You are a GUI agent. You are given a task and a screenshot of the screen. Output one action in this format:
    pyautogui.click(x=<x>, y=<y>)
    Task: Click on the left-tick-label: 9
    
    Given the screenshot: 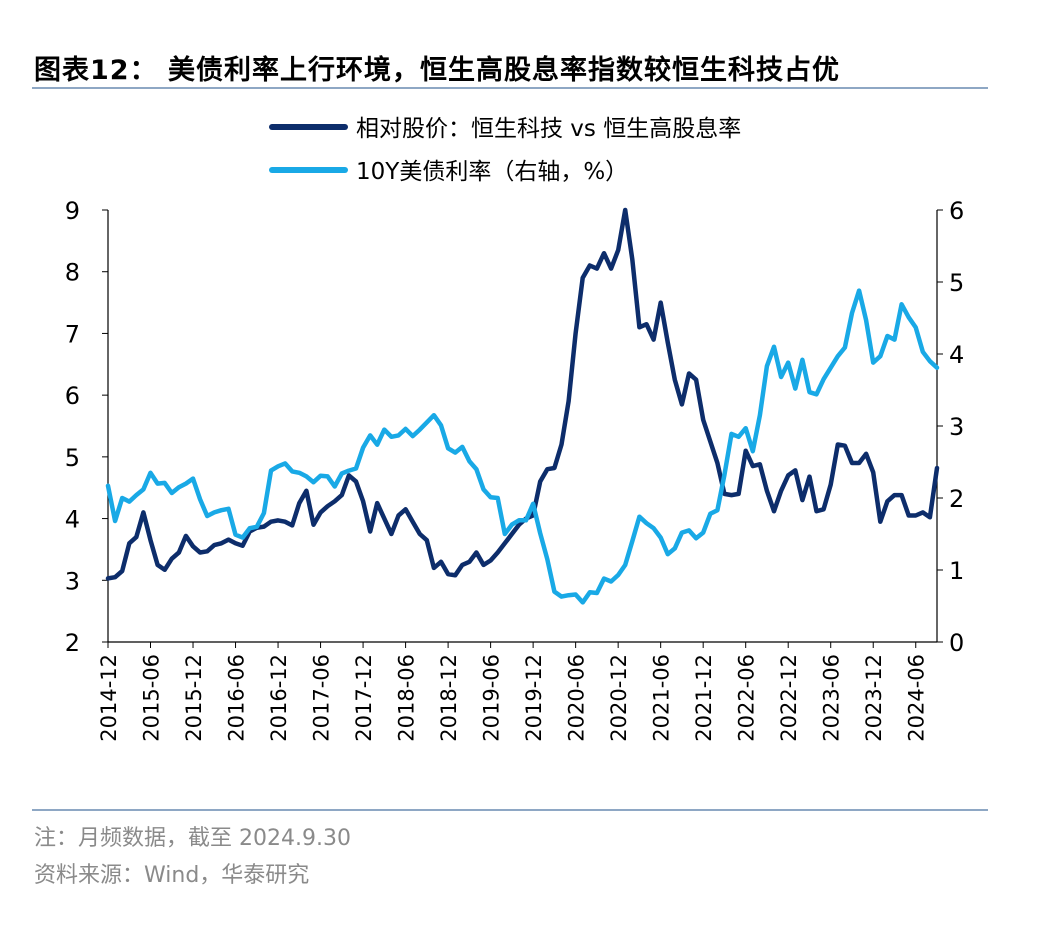 What is the action you would take?
    pyautogui.click(x=72, y=211)
    